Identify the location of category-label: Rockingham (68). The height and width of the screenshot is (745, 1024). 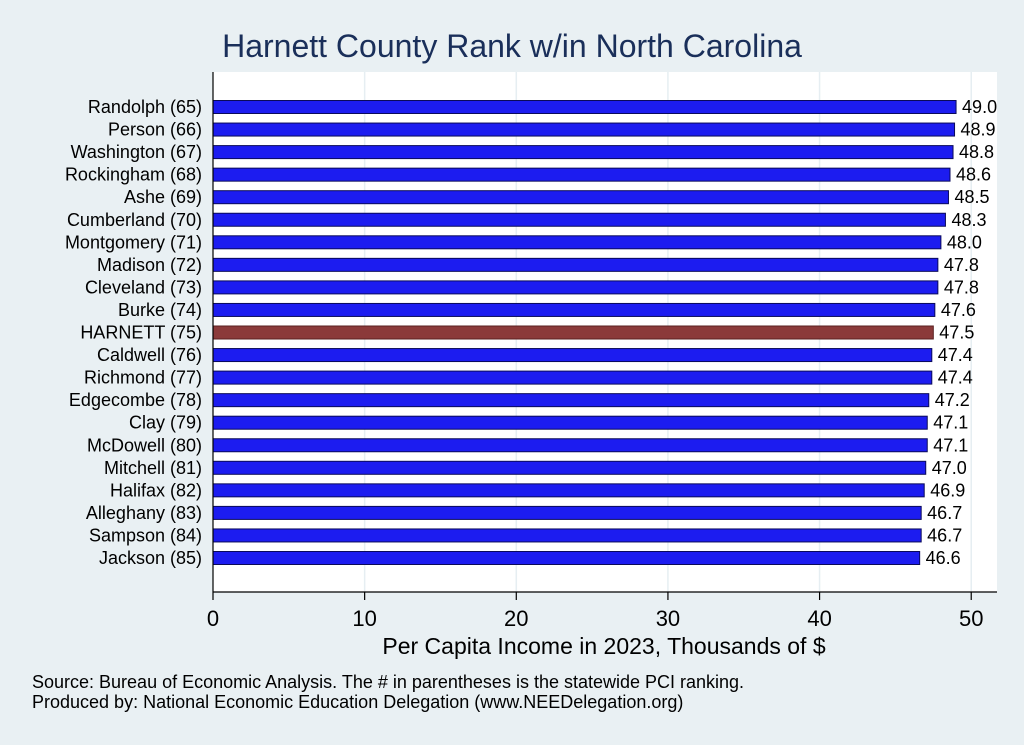
(133, 175).